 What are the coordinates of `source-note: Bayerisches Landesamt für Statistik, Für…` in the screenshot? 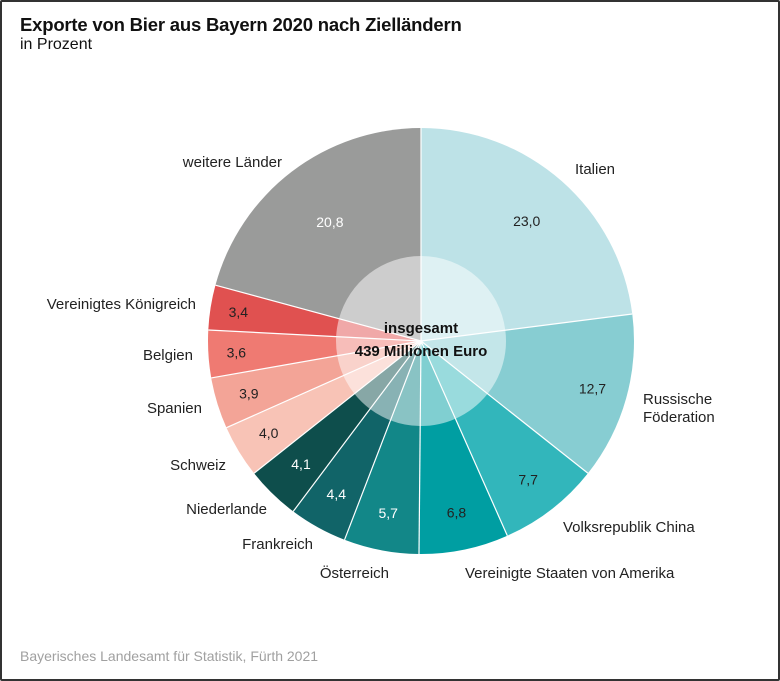 It's located at (169, 656).